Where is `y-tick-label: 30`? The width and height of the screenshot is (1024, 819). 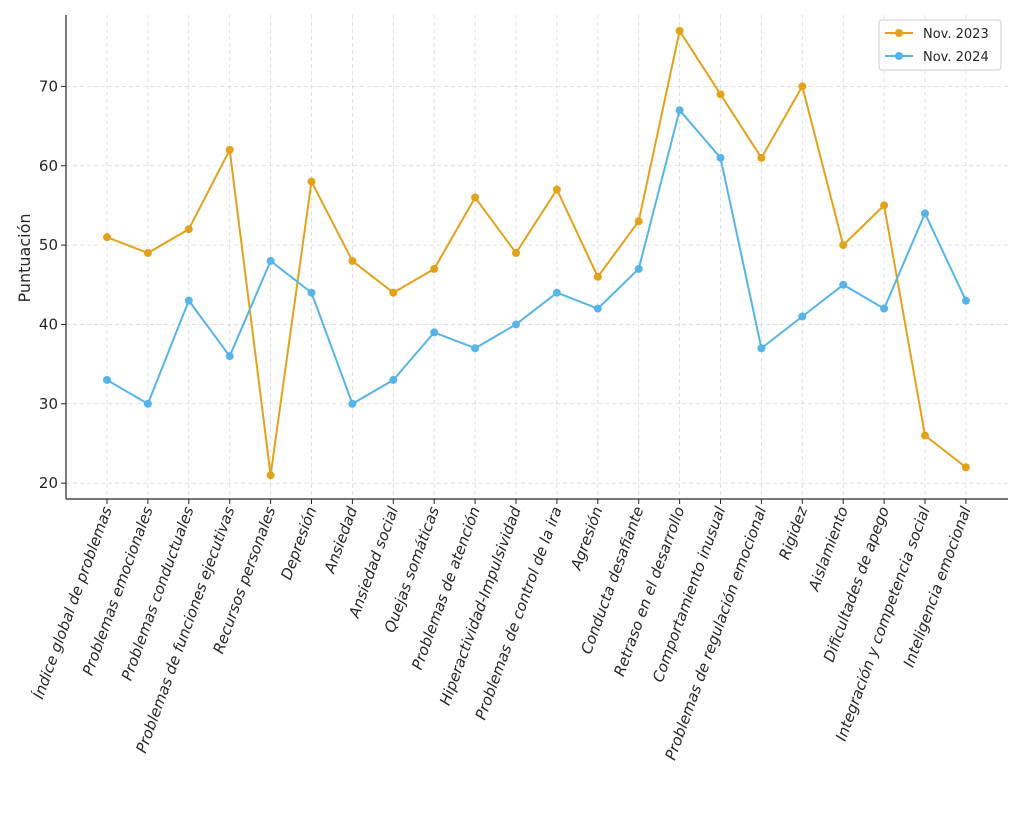
y-tick-label: 30 is located at coordinates (48, 404).